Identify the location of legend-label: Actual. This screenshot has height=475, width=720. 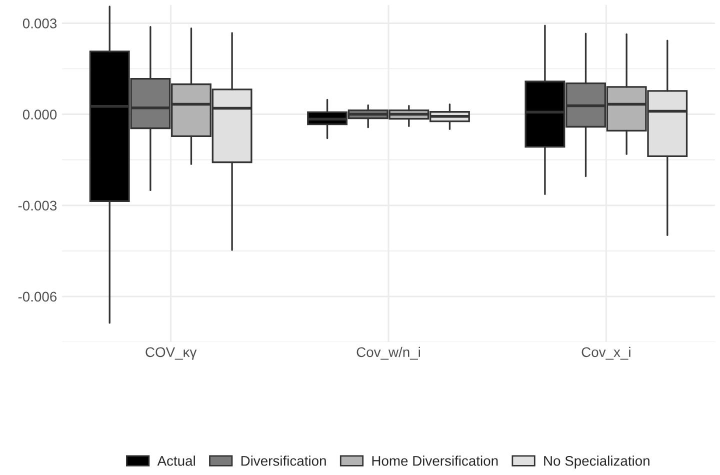
(176, 461).